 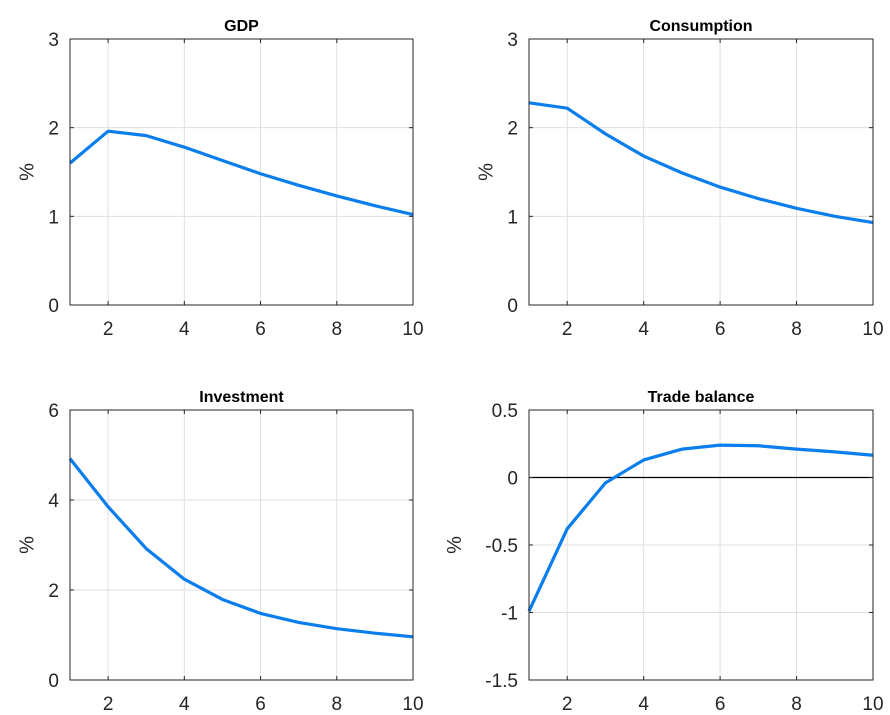 I want to click on subplot-title: Trade balance, so click(x=701, y=397).